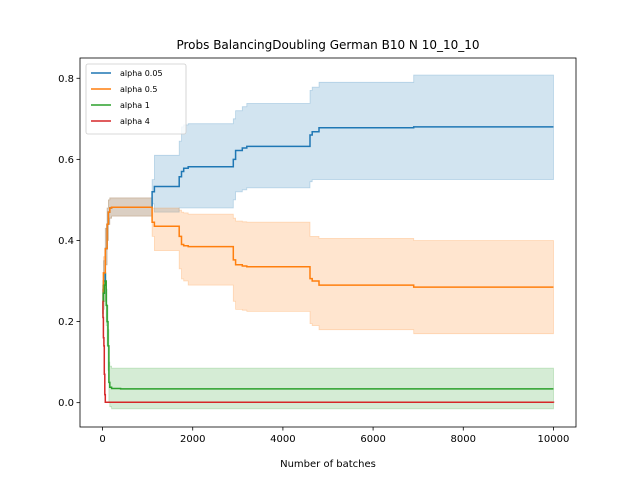 The image size is (640, 480). I want to click on y-tick-label: 0.6, so click(66, 160).